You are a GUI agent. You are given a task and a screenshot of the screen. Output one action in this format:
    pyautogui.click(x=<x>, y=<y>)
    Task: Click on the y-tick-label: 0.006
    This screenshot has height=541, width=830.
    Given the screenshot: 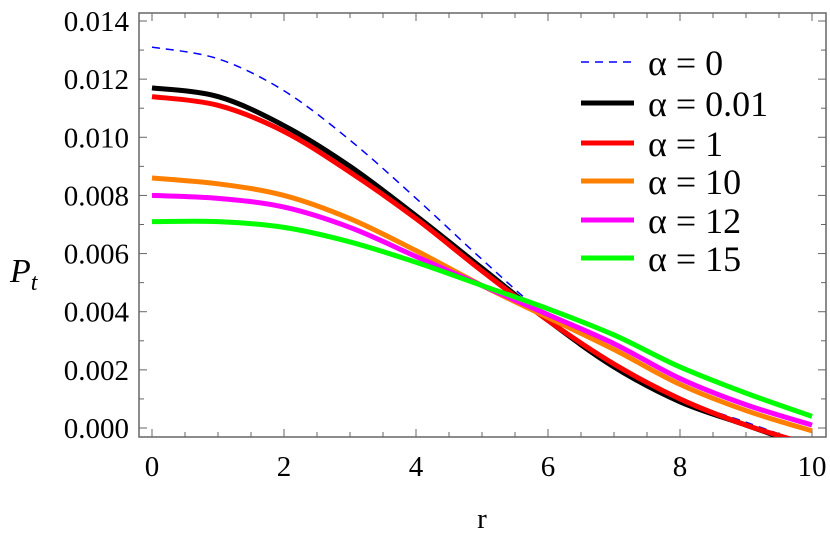 What is the action you would take?
    pyautogui.click(x=96, y=255)
    